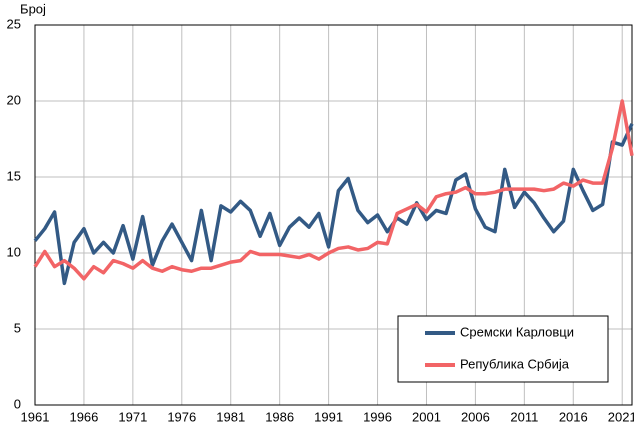 The height and width of the screenshot is (428, 634). Describe the element at coordinates (17, 403) in the screenshot. I see `y-tick-label: 0` at that location.